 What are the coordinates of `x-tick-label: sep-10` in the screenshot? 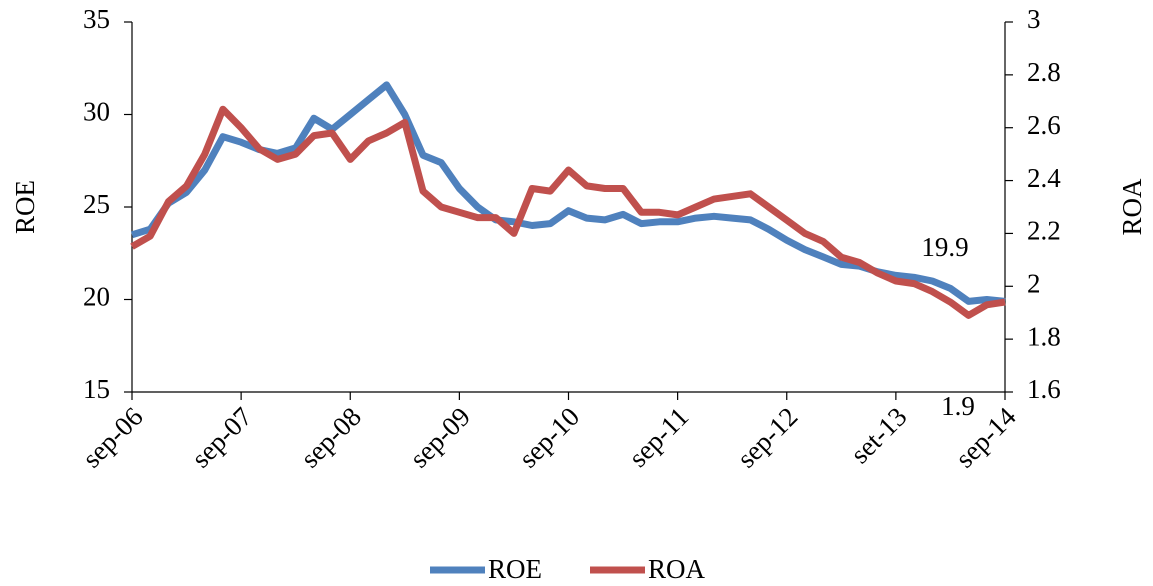 It's located at (549, 437).